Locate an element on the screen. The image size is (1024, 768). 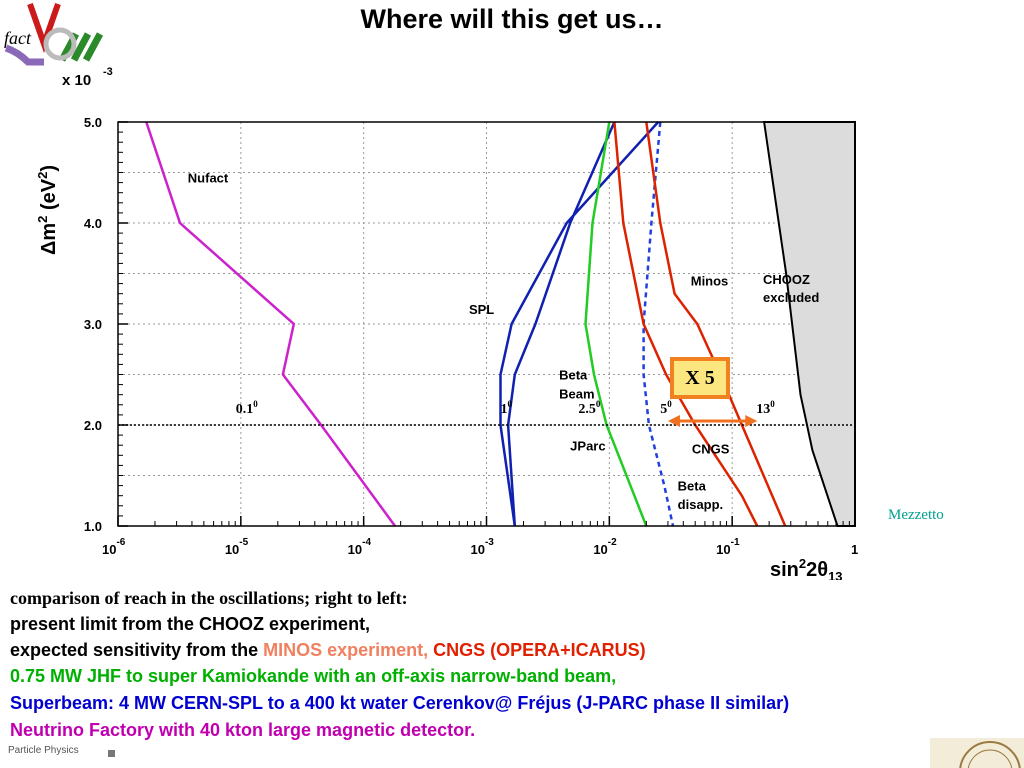
label-chooz: CHOOZ is located at coordinates (786, 279).